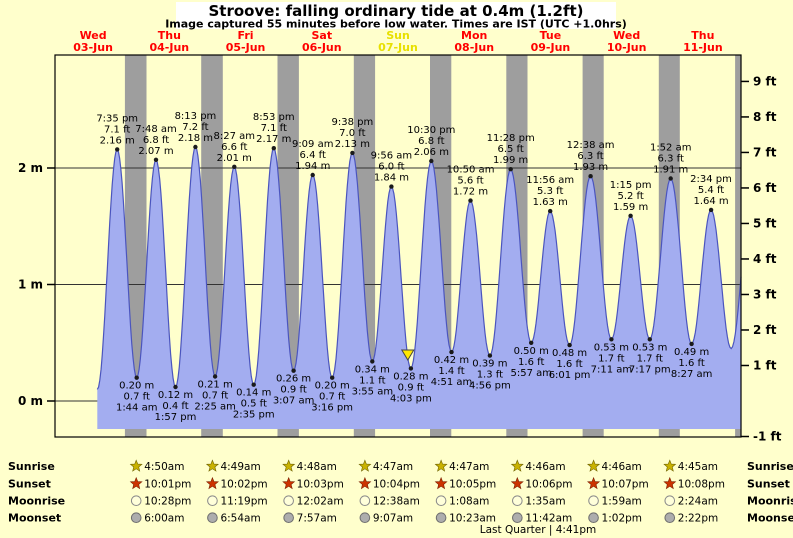  What do you see at coordinates (246, 35) in the screenshot?
I see `day-label-name: Fri` at bounding box center [246, 35].